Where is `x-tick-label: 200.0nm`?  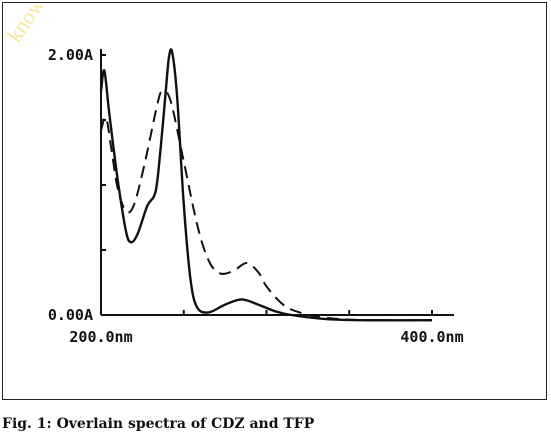
x-tick-label: 200.0nm is located at coordinates (100, 337).